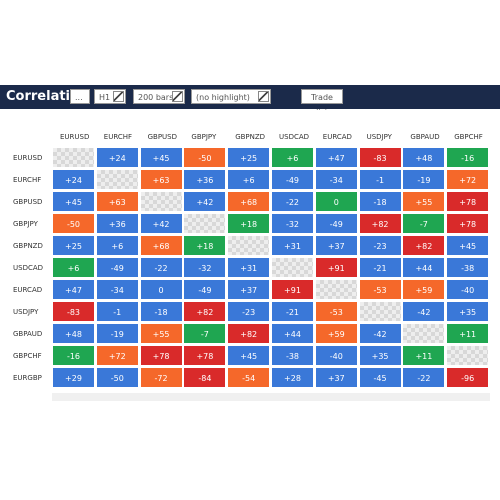 The image size is (500, 500). What do you see at coordinates (110, 96) in the screenshot?
I see `timeframe-select: H1` at bounding box center [110, 96].